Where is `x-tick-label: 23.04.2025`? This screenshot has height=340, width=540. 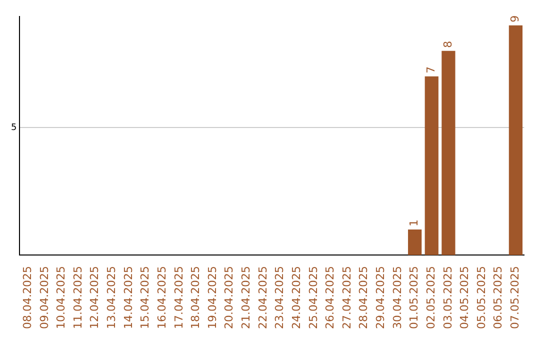
x-tick-label: 23.04.2025 is located at coordinates (279, 298).